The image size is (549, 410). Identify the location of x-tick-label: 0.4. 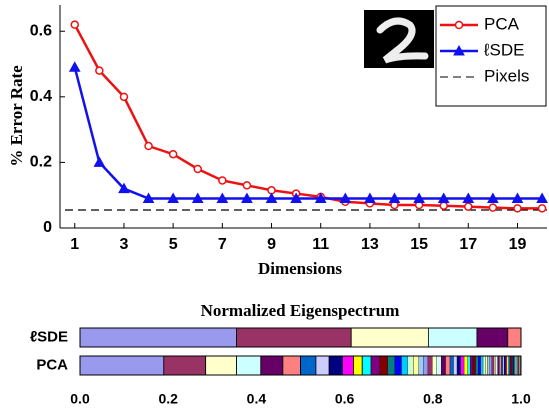
(257, 399).